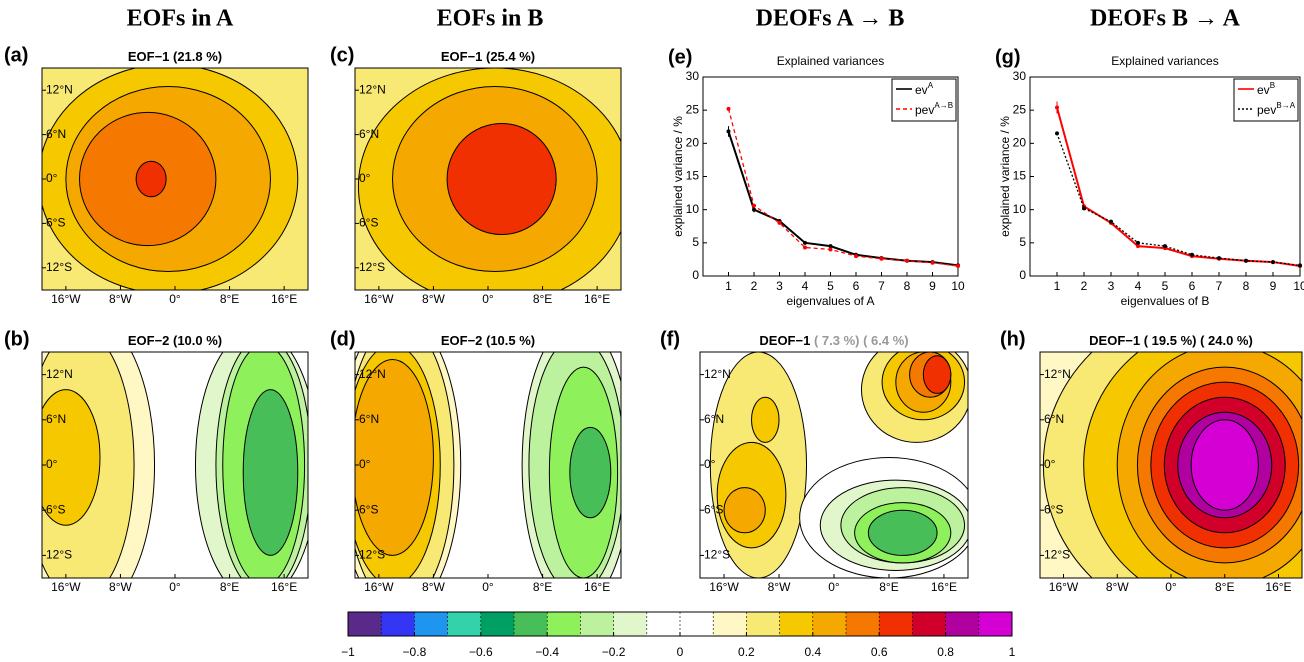 Image resolution: width=1304 pixels, height=662 pixels. Describe the element at coordinates (175, 56) in the screenshot. I see `title-text: EOF−1 (21.8 %)` at that location.